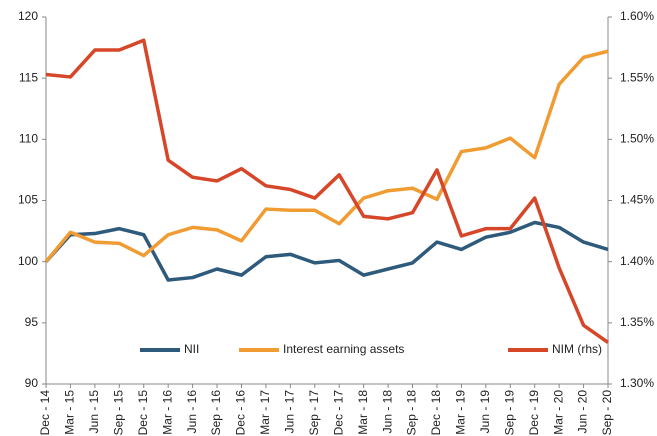 The image size is (657, 436). What do you see at coordinates (363, 412) in the screenshot?
I see `x-tick-label: Mar - 18` at bounding box center [363, 412].